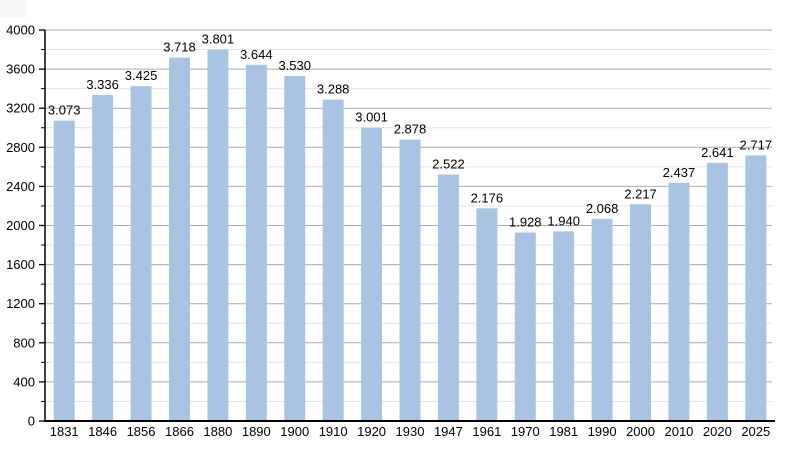  What do you see at coordinates (372, 274) in the screenshot?
I see `bar-1920` at bounding box center [372, 274].